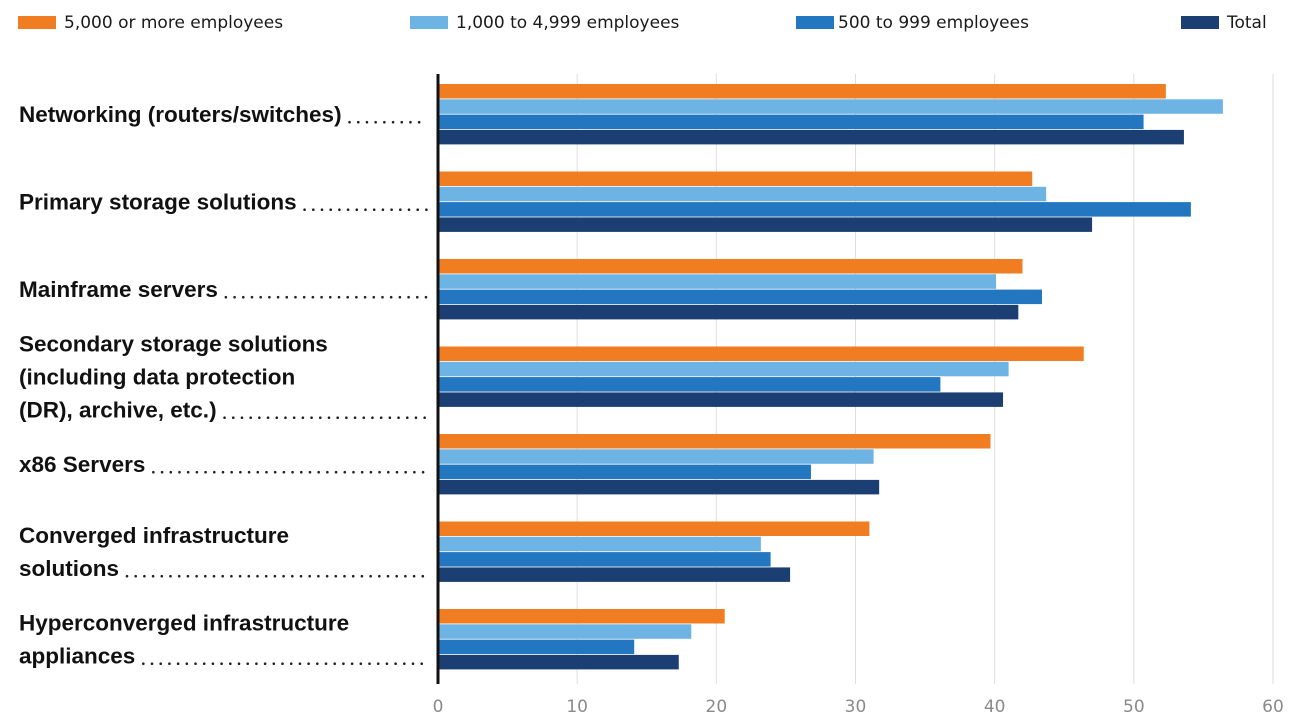 This screenshot has height=717, width=1291. What do you see at coordinates (568, 23) in the screenshot?
I see `legend-label: 1,000 to 4,999 employees` at bounding box center [568, 23].